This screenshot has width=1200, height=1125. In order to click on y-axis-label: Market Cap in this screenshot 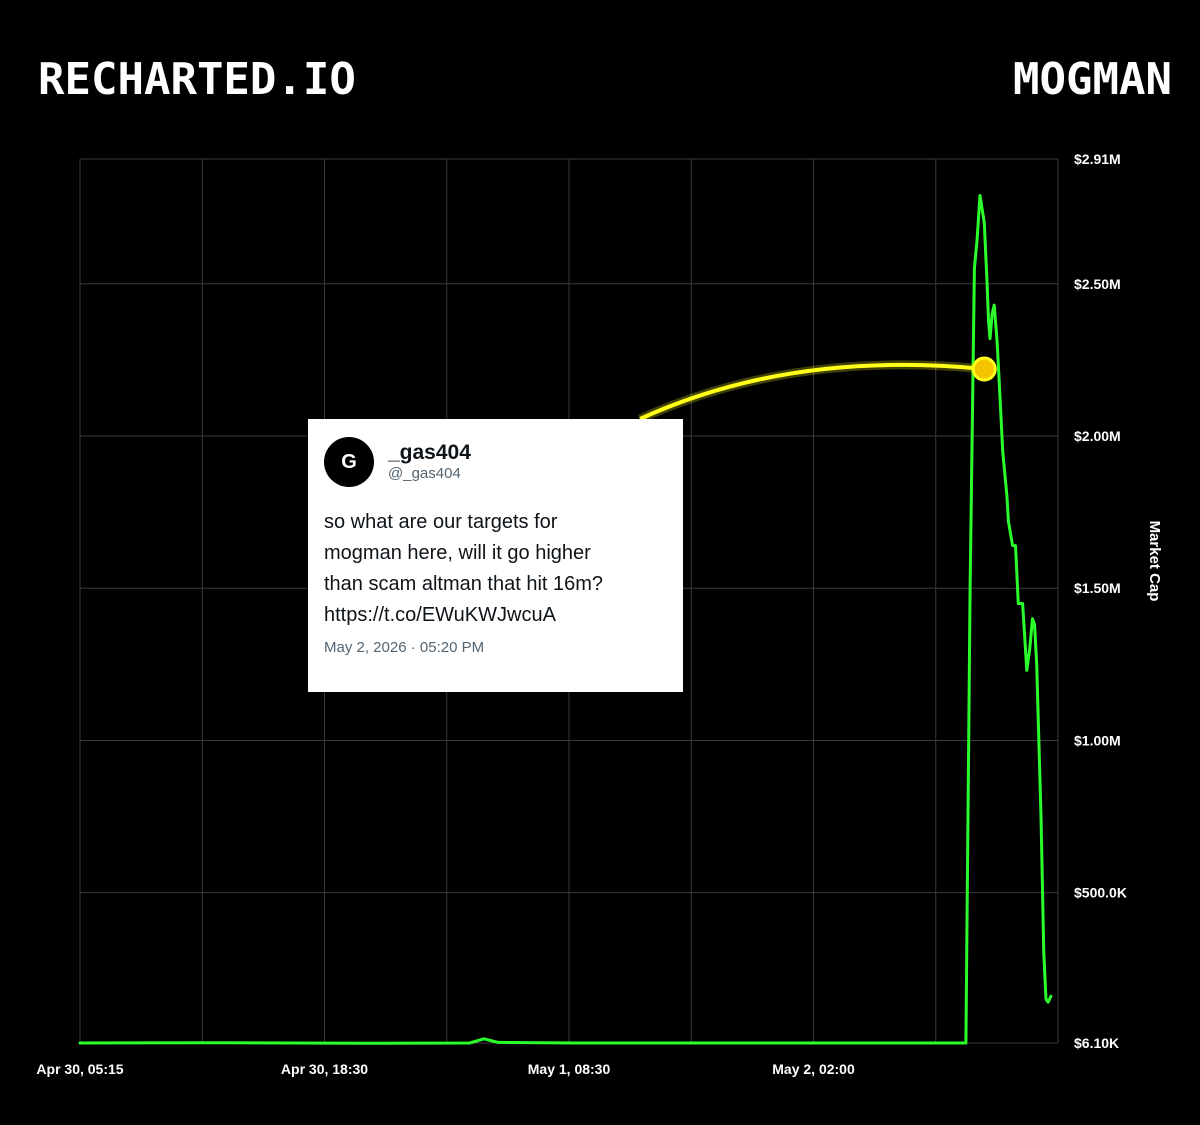, I will do `click(1154, 561)`.